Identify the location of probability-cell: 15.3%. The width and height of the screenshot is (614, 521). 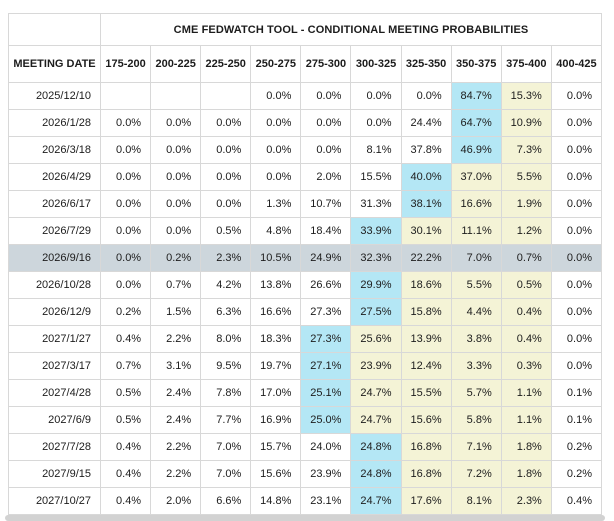
(526, 96).